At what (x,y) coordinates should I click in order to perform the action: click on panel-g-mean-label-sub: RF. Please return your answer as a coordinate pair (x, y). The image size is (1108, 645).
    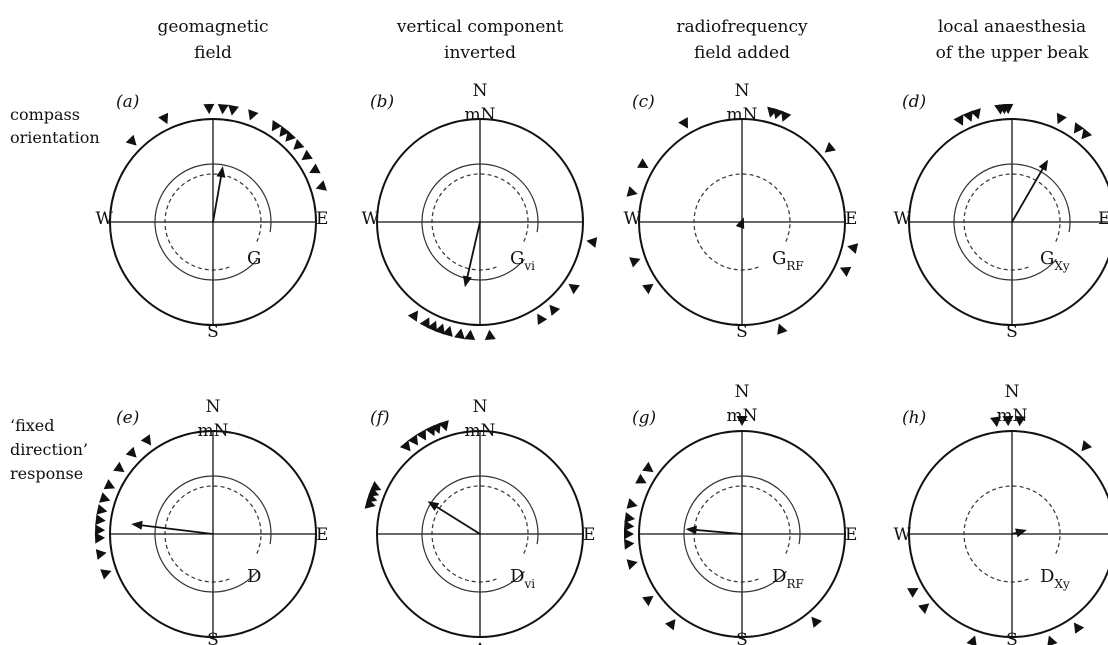
    Looking at the image, I should click on (794, 584).